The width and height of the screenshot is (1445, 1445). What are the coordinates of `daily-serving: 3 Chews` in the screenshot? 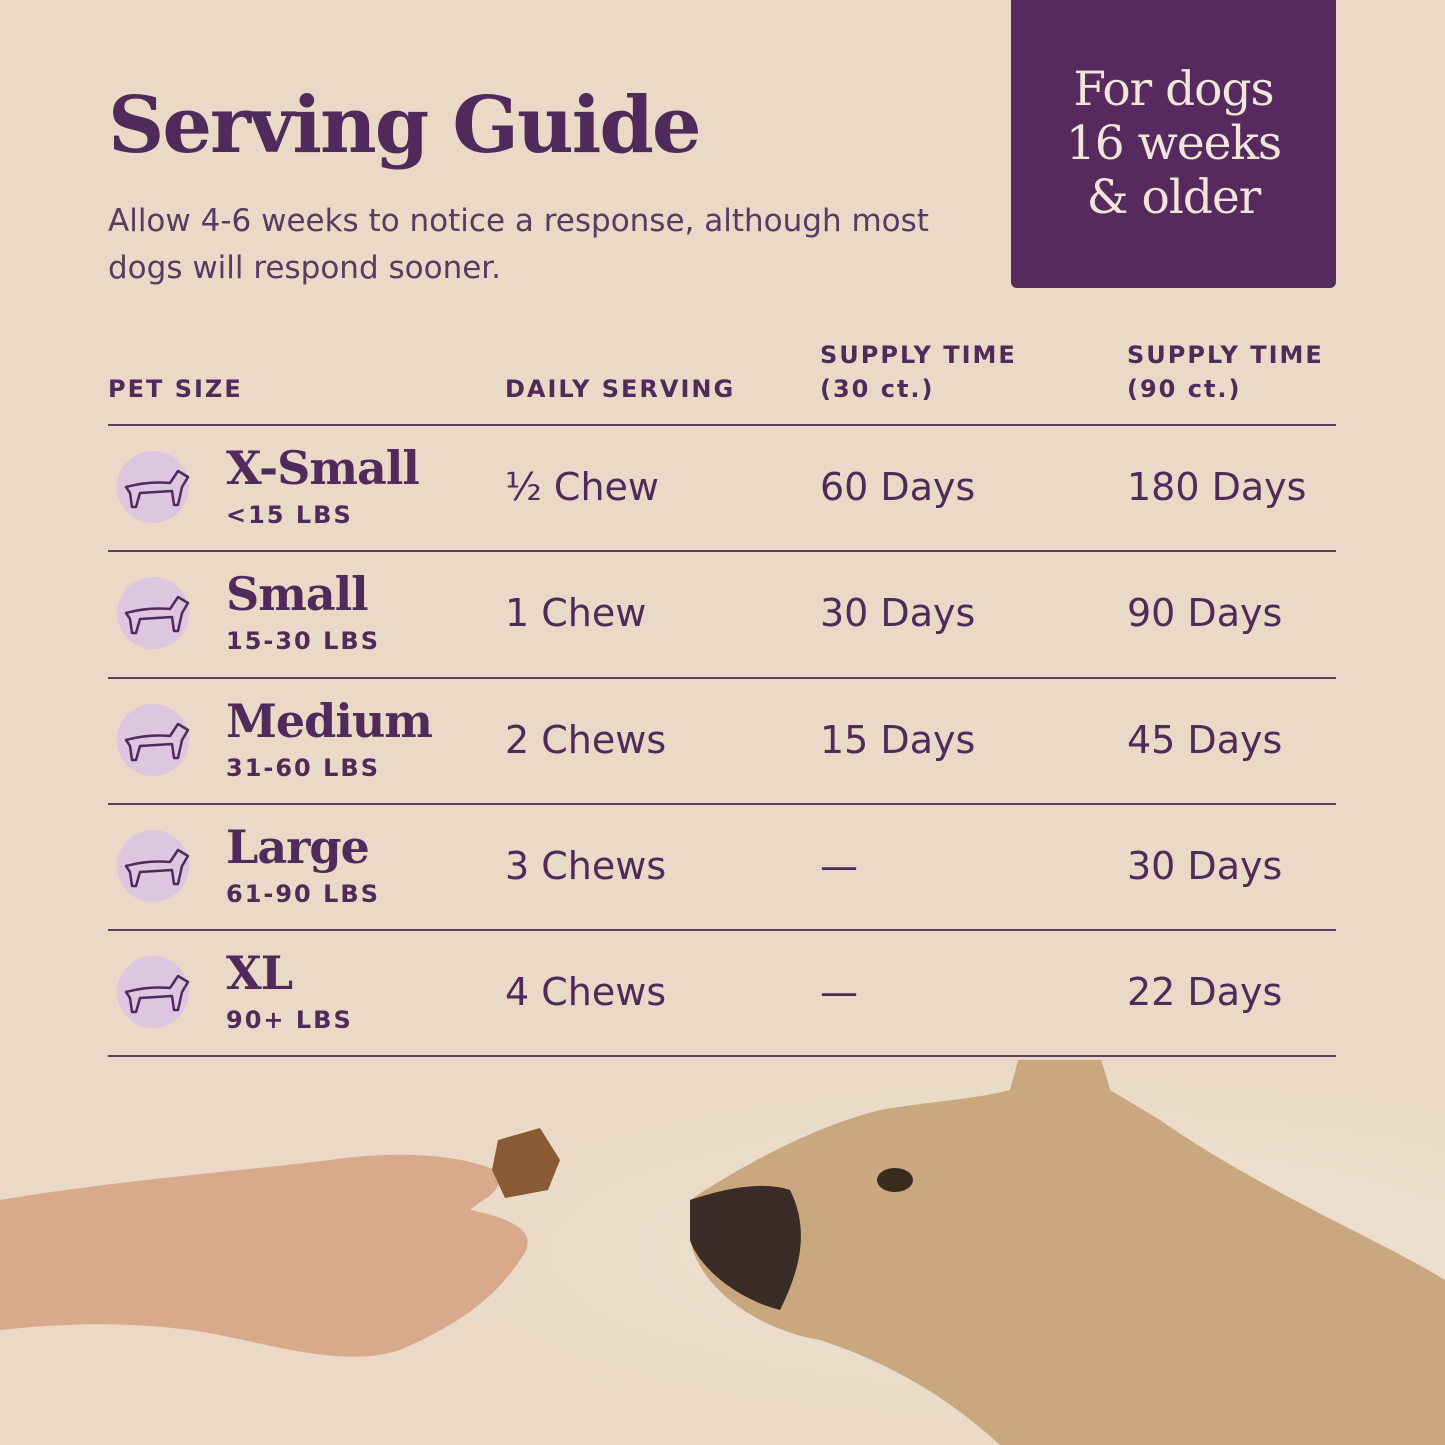 It's located at (586, 866).